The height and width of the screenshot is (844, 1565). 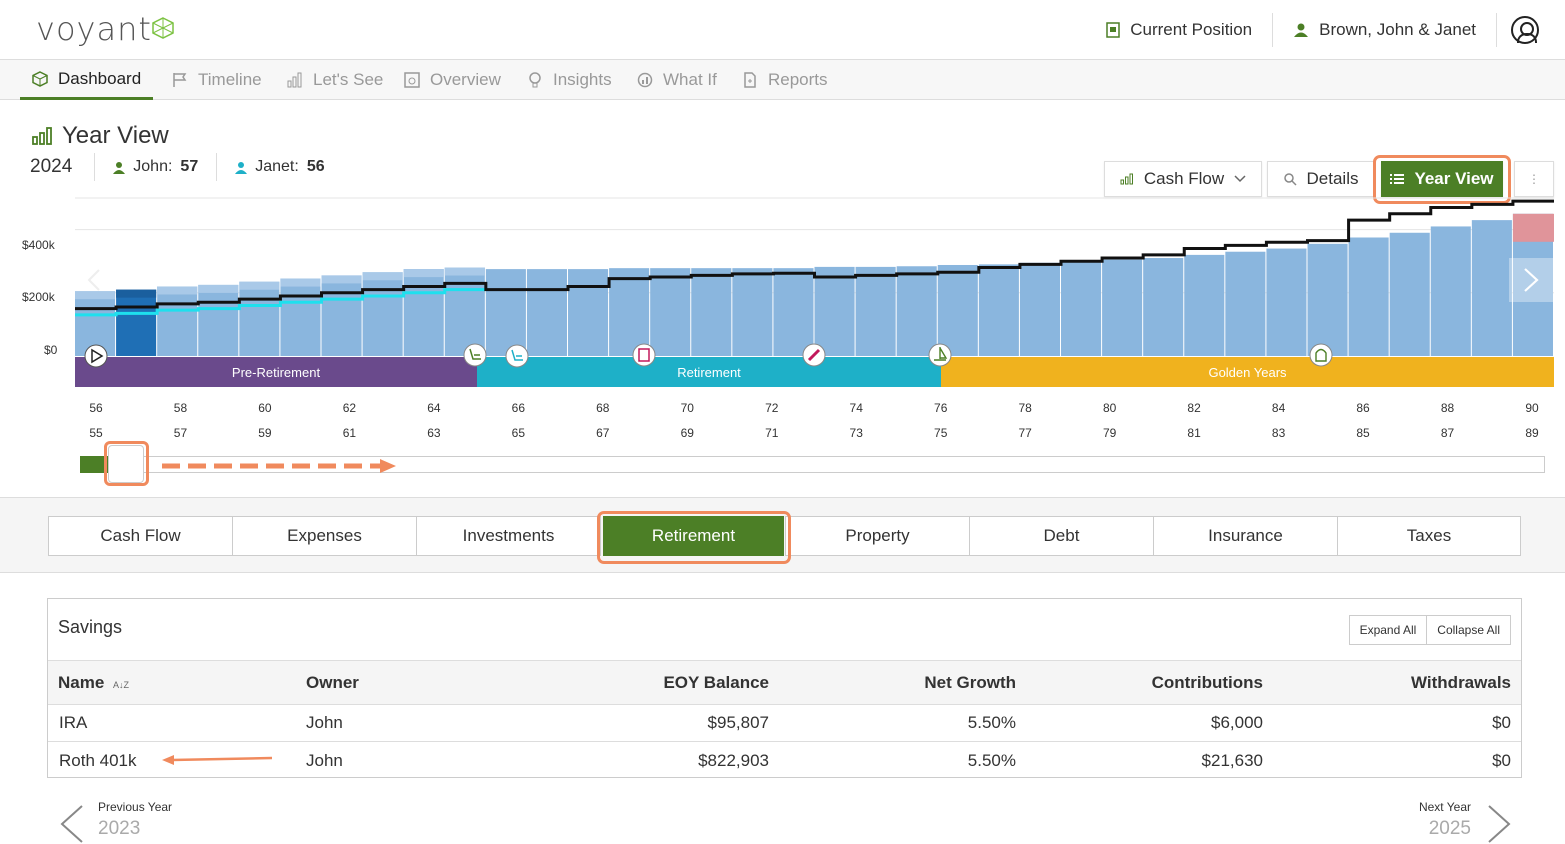 I want to click on medical-icon, so click(x=814, y=355).